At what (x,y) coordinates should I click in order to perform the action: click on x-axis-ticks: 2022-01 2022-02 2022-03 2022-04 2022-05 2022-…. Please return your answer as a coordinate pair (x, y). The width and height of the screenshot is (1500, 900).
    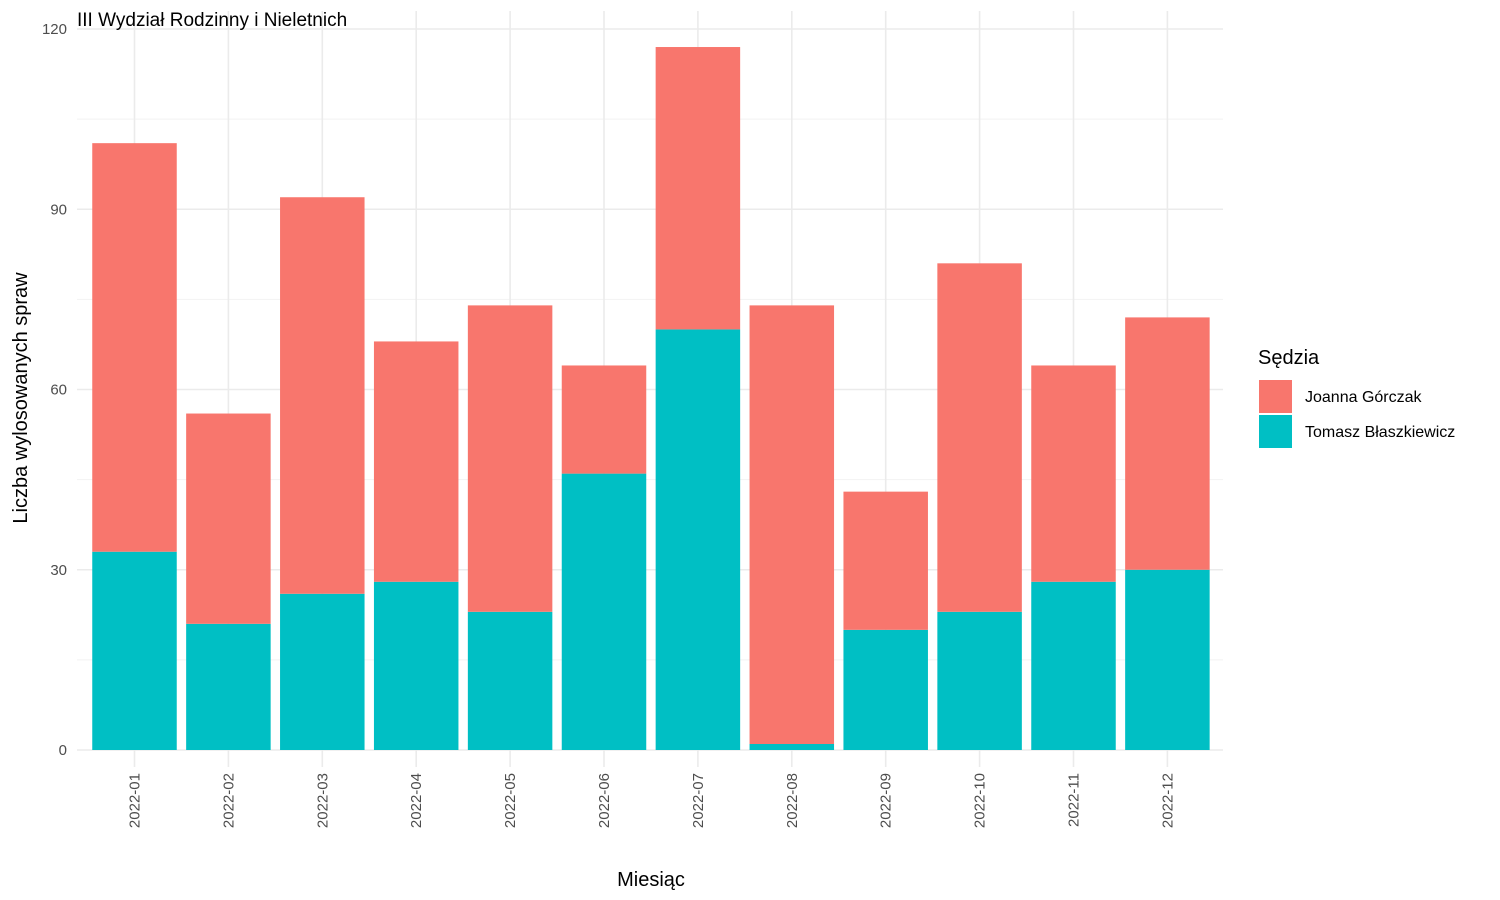
    Looking at the image, I should click on (652, 800).